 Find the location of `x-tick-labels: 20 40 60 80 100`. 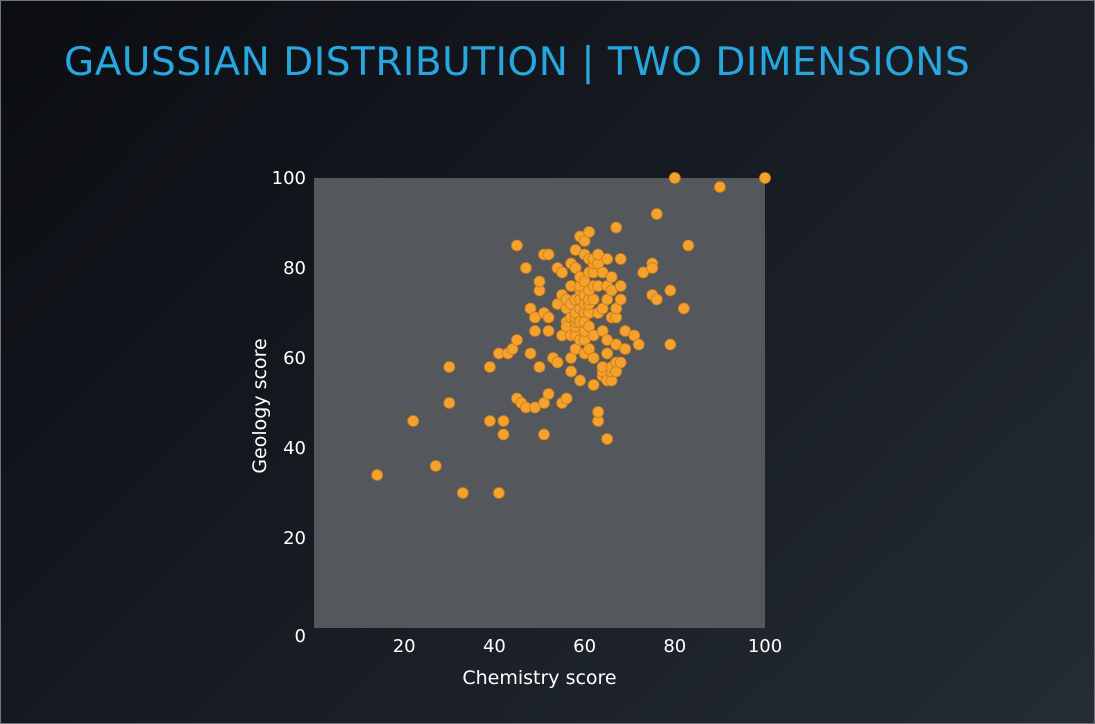

x-tick-labels: 20 40 60 80 100 is located at coordinates (587, 646).